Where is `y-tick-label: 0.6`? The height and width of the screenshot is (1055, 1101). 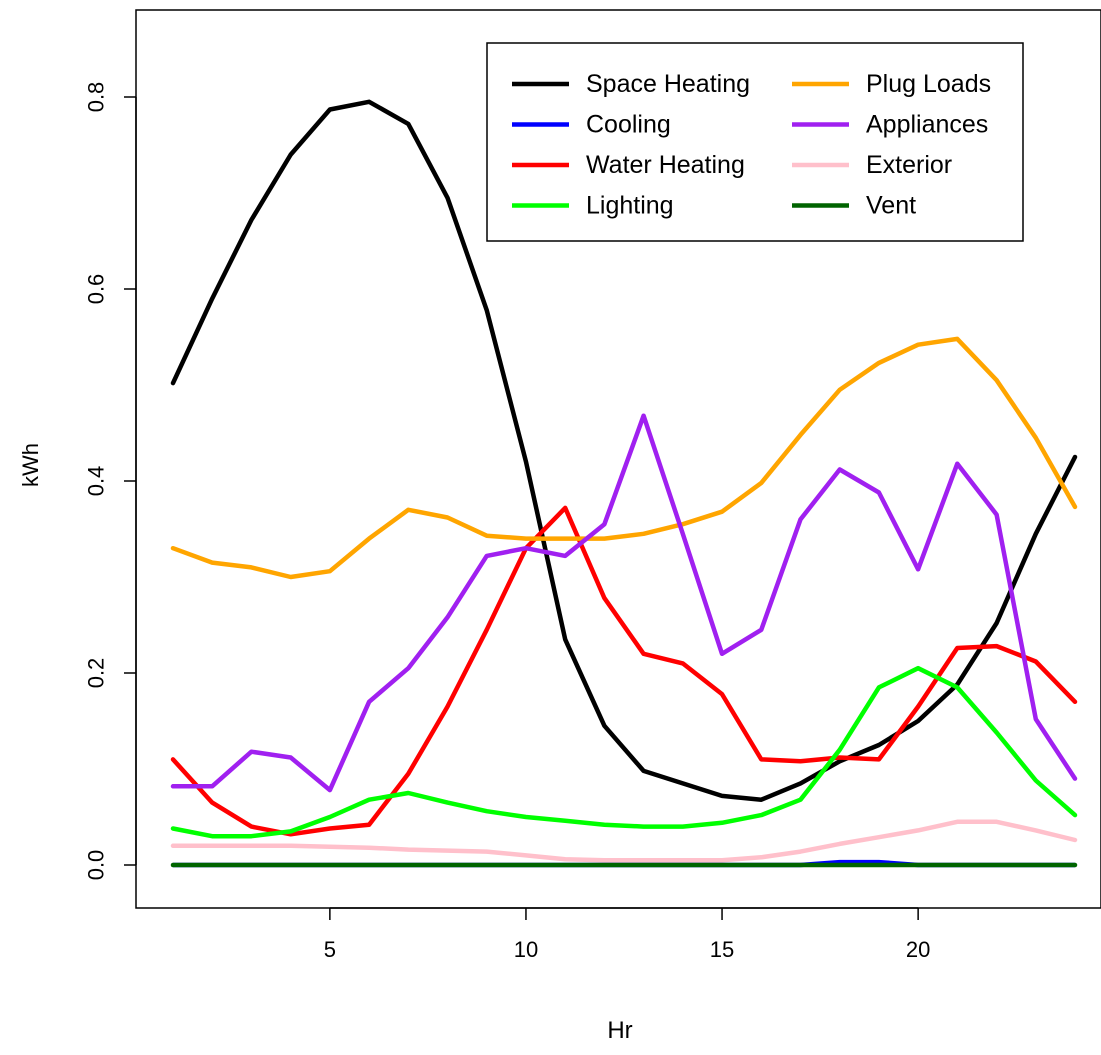
y-tick-label: 0.6 is located at coordinates (96, 289).